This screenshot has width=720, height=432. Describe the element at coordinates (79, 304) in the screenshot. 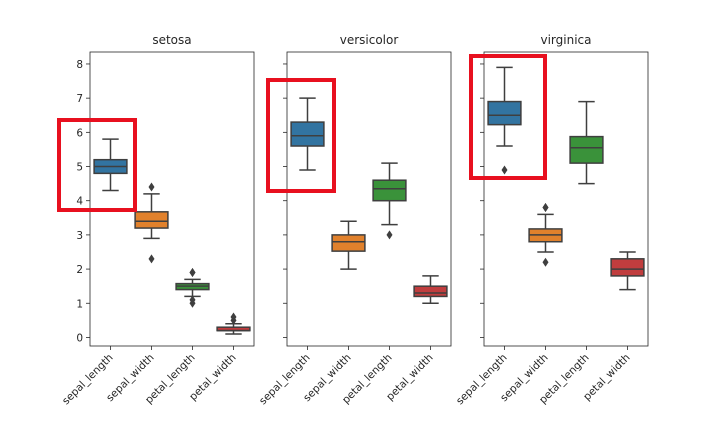

I see `y-tick-label: 1` at that location.